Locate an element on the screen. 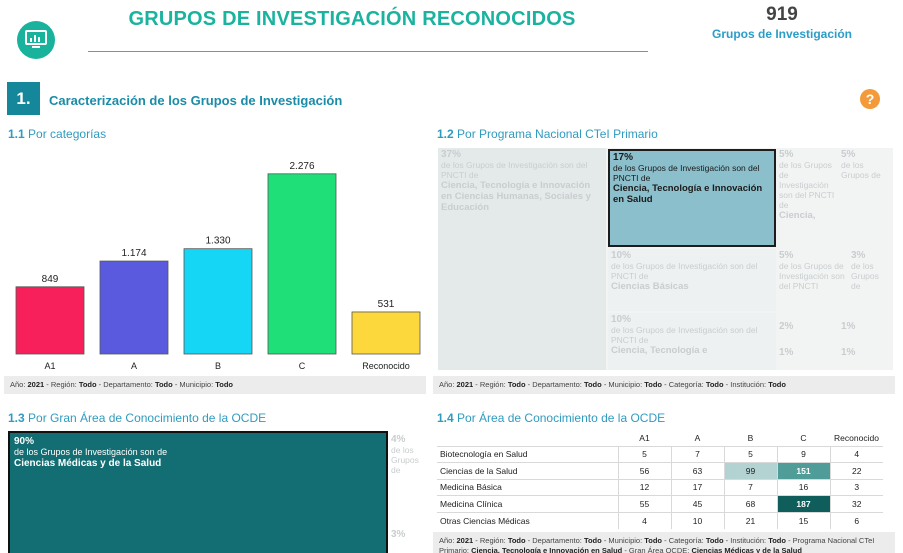 The height and width of the screenshot is (553, 903). table-cell: 56 is located at coordinates (644, 471).